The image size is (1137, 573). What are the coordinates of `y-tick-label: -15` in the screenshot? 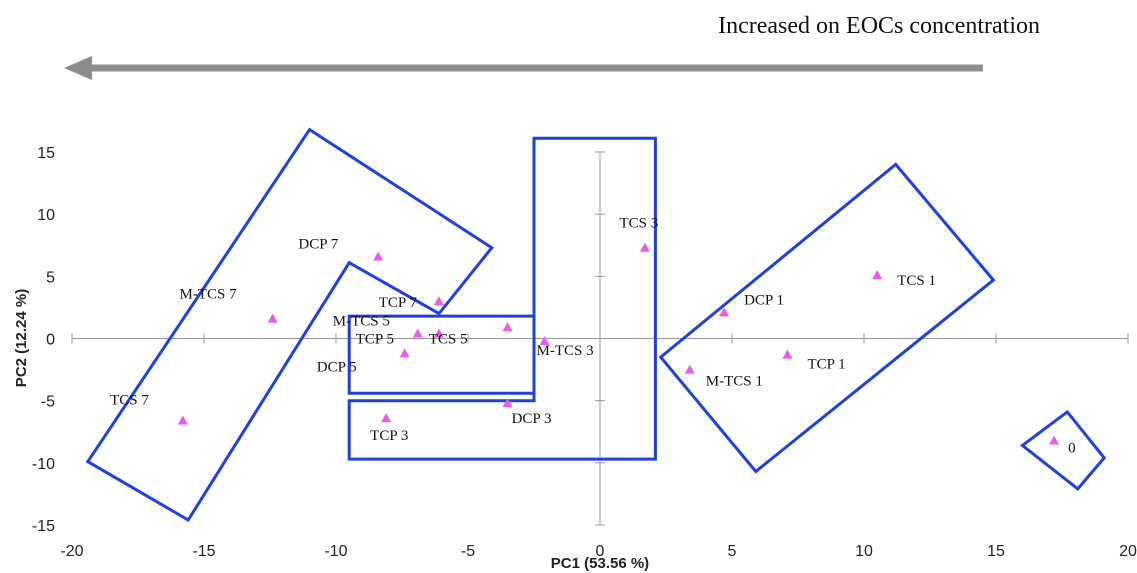 It's located at (43, 526).